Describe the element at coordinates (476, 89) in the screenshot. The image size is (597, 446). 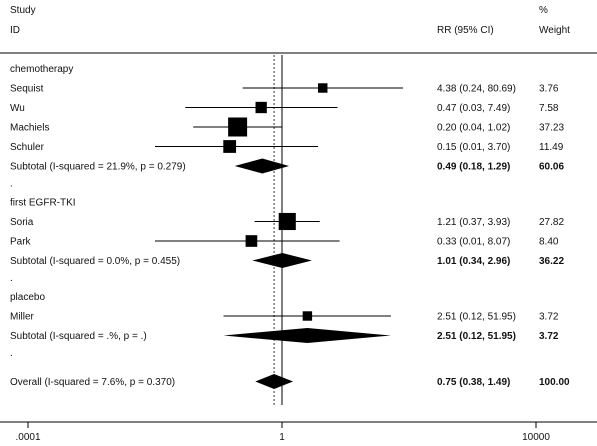
I see `study-ci: 4.38 (0.24, 80.69)` at that location.